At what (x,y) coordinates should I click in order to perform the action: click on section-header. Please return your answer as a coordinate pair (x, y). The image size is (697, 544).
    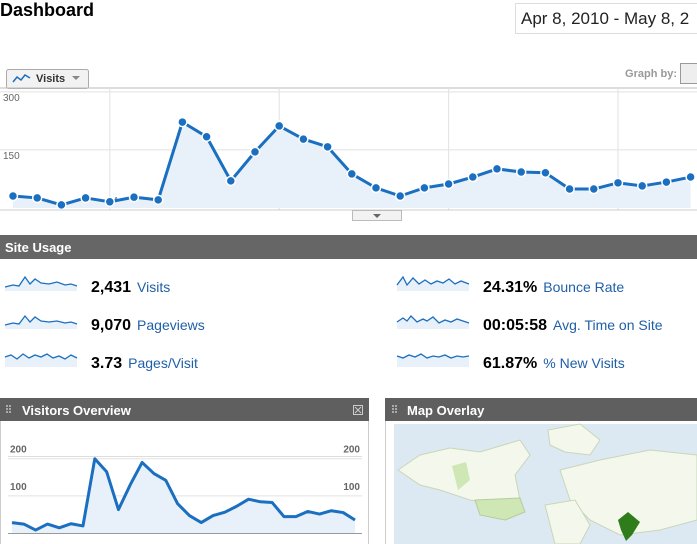
    Looking at the image, I should click on (348, 247).